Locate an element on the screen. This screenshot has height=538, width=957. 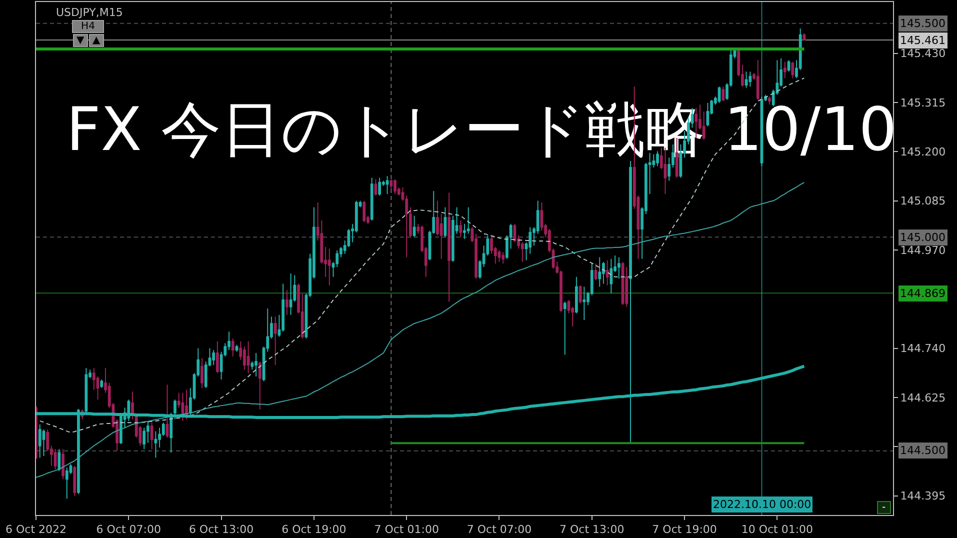
y-tick-label: 144.970 is located at coordinates (923, 250).